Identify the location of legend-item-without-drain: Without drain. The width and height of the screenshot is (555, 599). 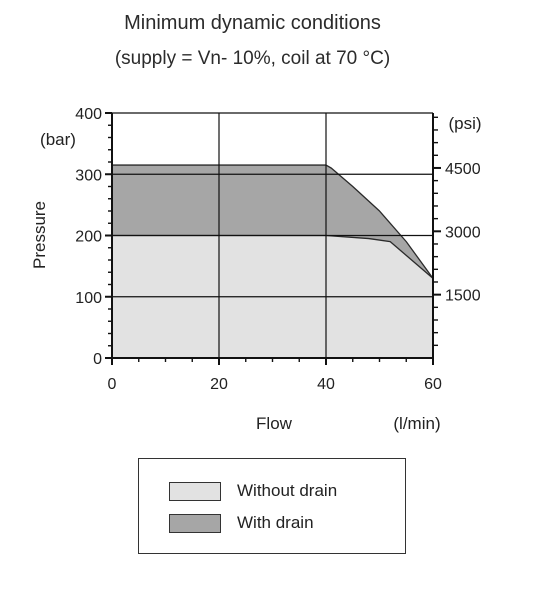
(253, 491).